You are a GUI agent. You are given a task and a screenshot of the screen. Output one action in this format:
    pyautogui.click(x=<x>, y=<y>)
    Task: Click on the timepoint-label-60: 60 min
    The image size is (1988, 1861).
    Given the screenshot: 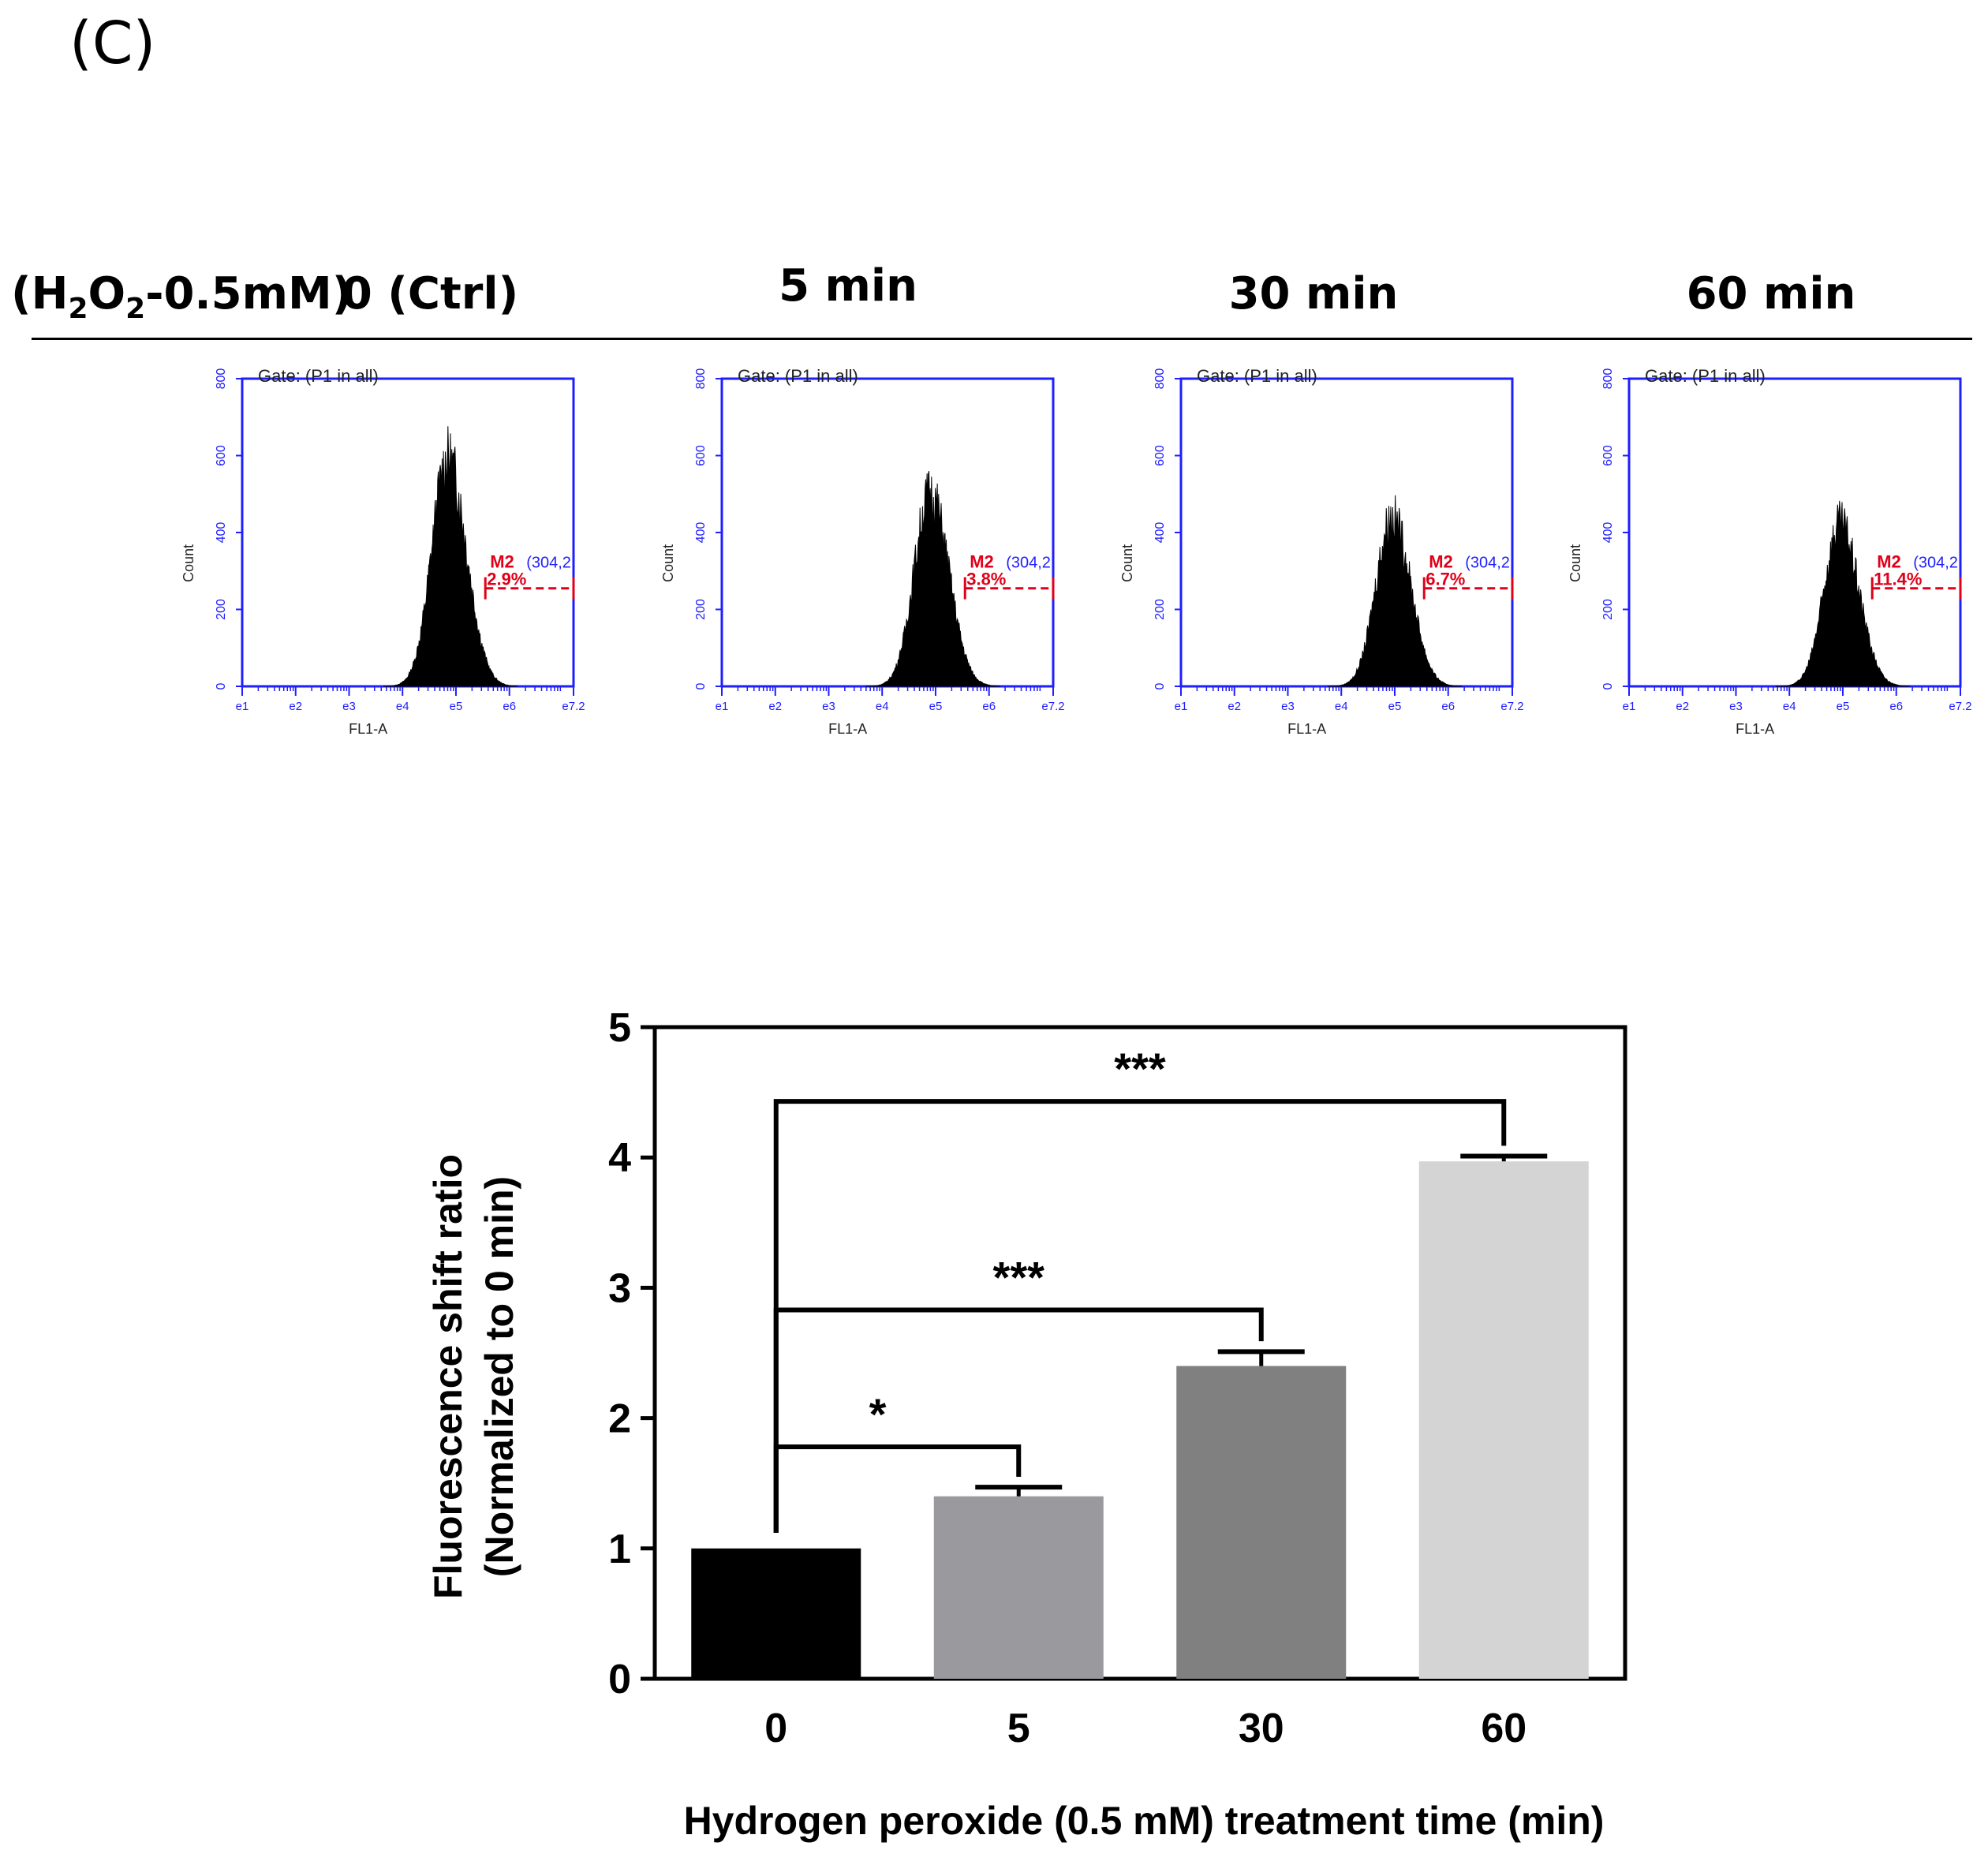 What is the action you would take?
    pyautogui.click(x=1771, y=294)
    